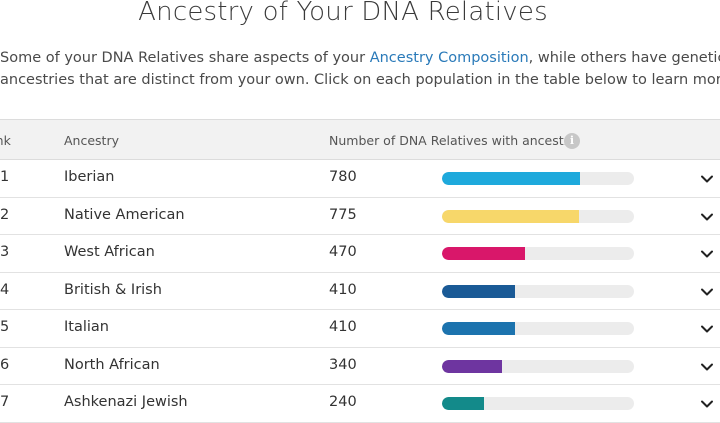 This screenshot has width=720, height=423. Describe the element at coordinates (5, 289) in the screenshot. I see `row-rank: 4` at that location.